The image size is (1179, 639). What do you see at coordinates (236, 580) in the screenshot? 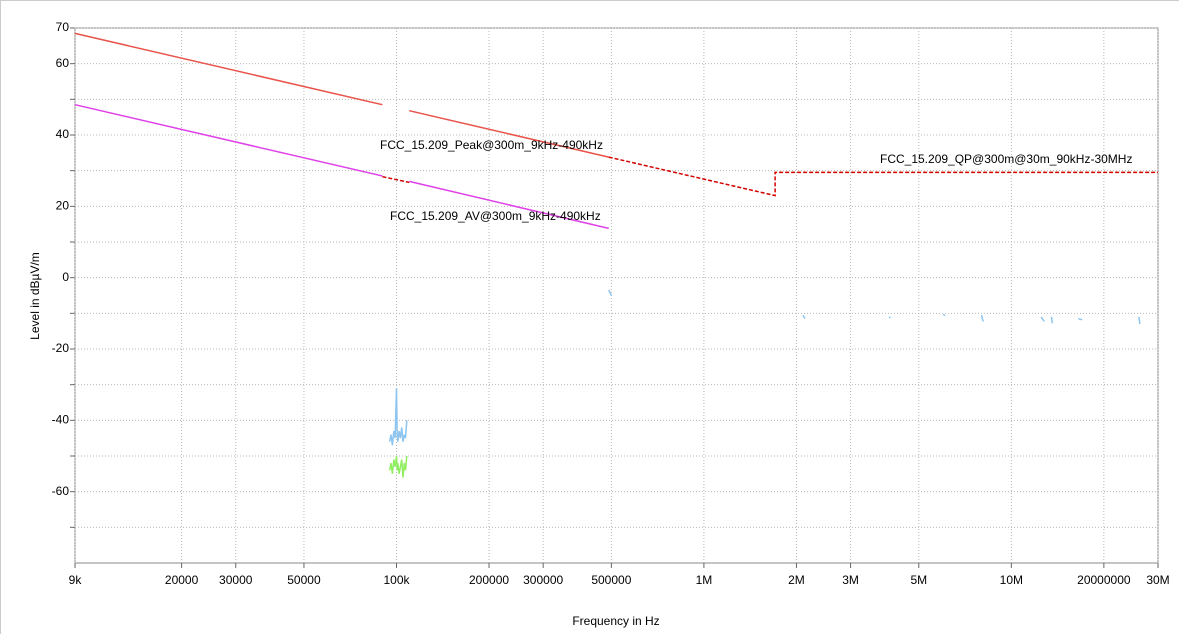
I see `x-tick-label: 30000` at bounding box center [236, 580].